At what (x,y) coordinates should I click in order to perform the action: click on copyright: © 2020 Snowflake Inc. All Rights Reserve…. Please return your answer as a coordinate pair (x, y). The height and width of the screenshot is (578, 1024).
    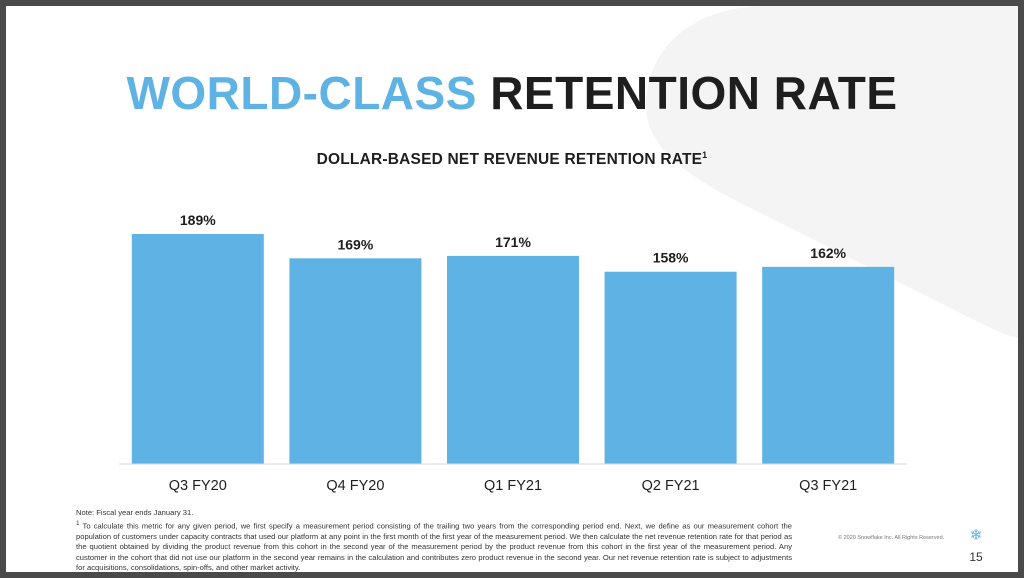
    Looking at the image, I should click on (891, 538).